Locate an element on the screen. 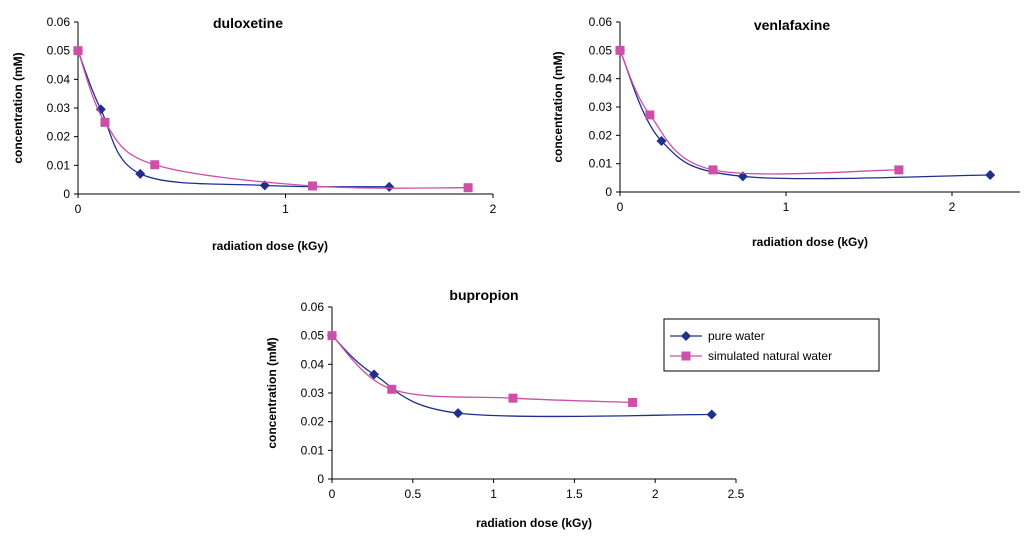 This screenshot has width=1024, height=536. legend: pure water simulated natural water is located at coordinates (771, 345).